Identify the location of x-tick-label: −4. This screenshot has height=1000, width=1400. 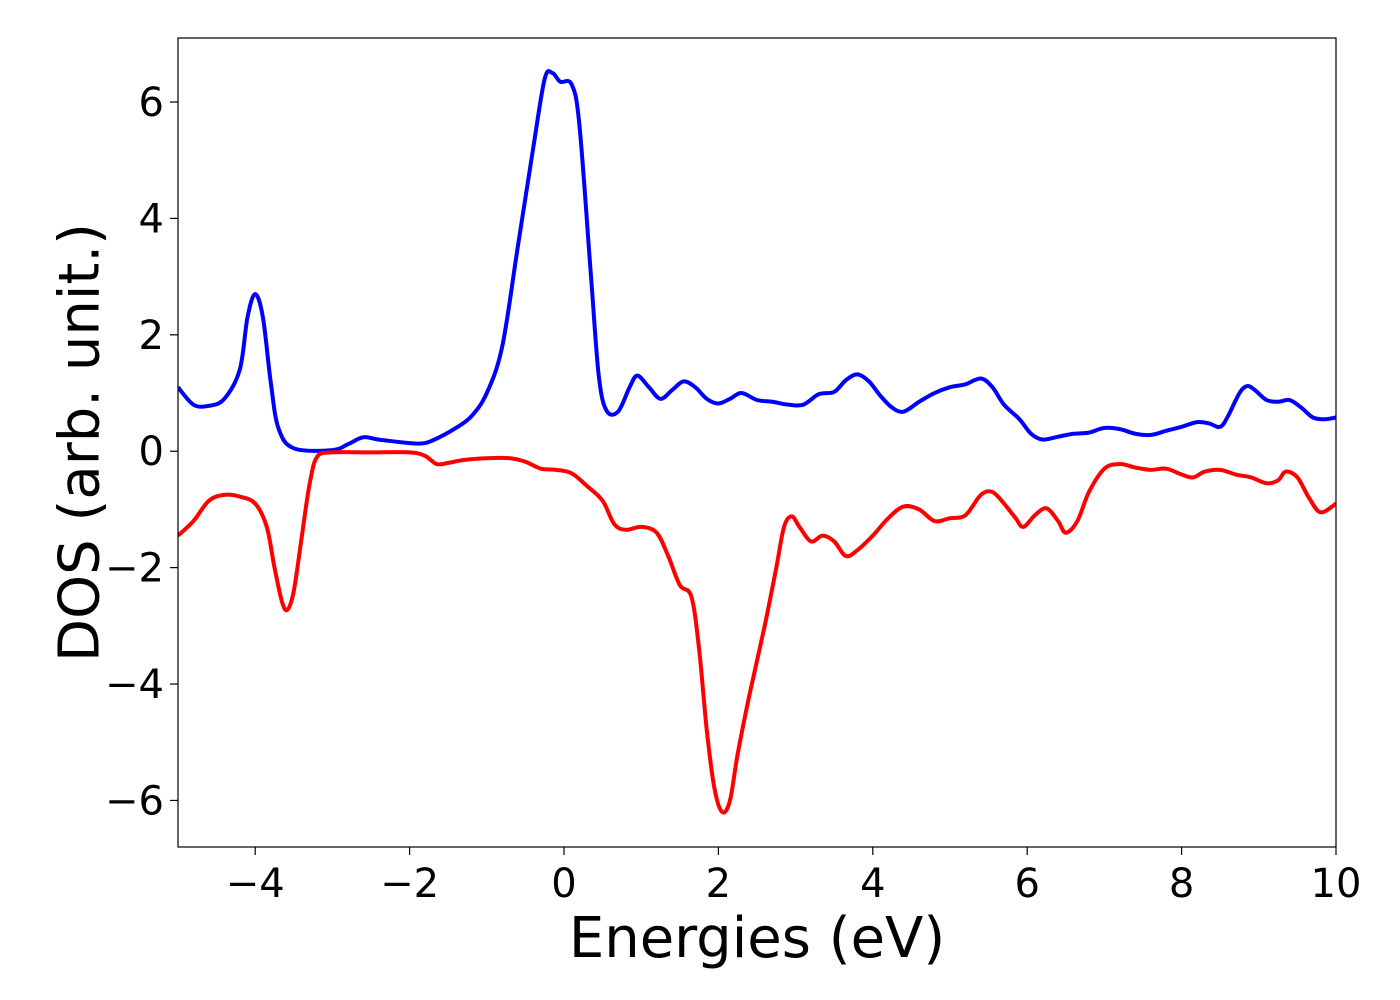
(255, 884).